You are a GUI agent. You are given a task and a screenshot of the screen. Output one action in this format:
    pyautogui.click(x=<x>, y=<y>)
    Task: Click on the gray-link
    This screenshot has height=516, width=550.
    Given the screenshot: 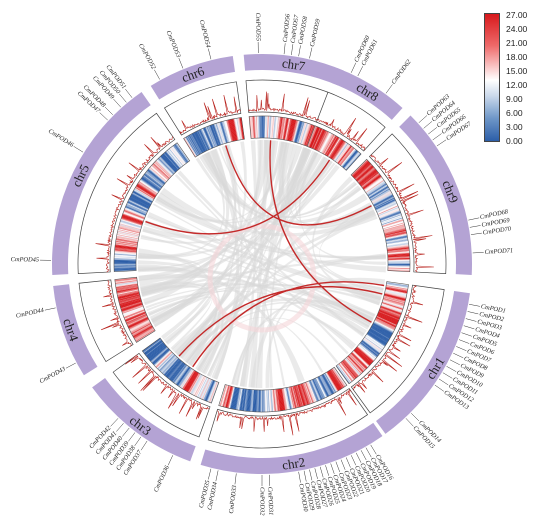 What is the action you would take?
    pyautogui.click(x=206, y=243)
    